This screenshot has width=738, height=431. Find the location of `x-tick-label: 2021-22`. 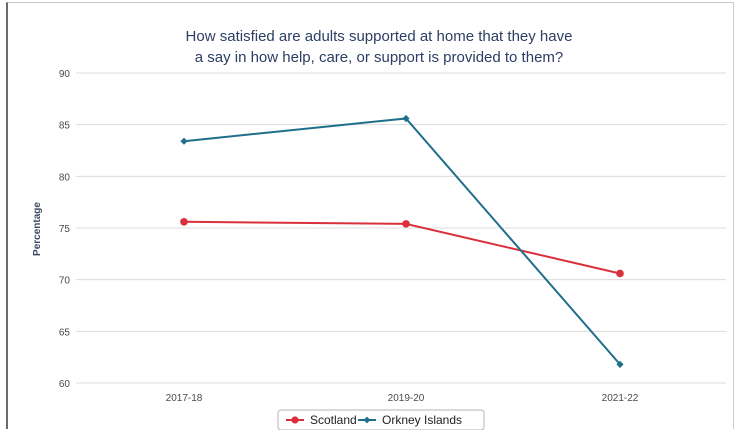

x-tick-label: 2021-22 is located at coordinates (620, 398).